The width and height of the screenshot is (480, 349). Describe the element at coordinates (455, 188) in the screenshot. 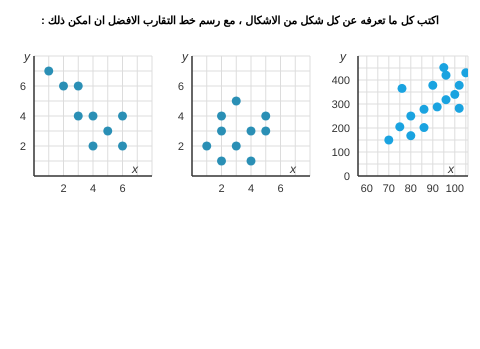

I see `x-tick-label: 100` at that location.